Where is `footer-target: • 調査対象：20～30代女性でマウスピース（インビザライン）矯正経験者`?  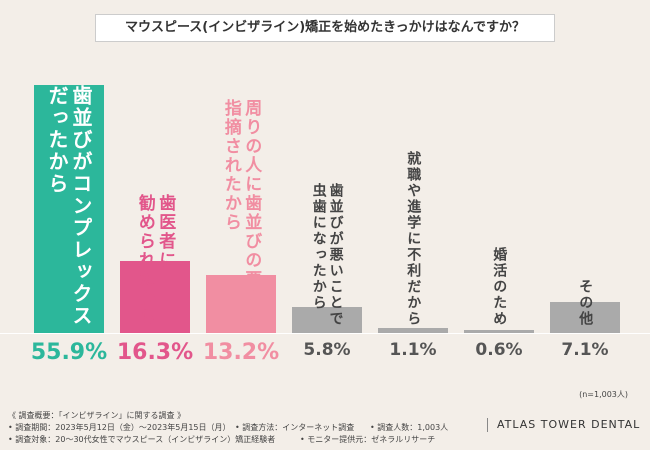 footer-target: • 調査対象：20～30代女性でマウスピース（インビザライン）矯正経験者 is located at coordinates (142, 439).